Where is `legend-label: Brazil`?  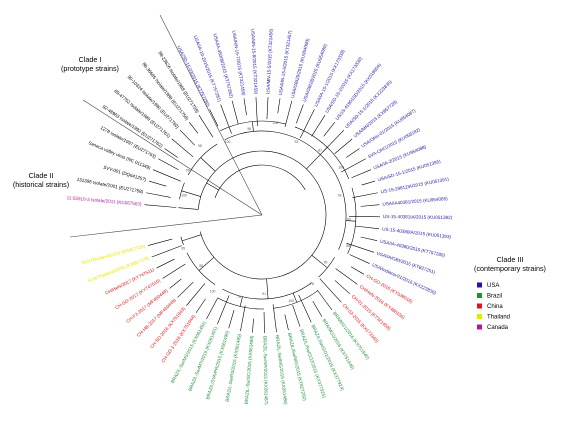 legend-label: Brazil is located at coordinates (494, 297).